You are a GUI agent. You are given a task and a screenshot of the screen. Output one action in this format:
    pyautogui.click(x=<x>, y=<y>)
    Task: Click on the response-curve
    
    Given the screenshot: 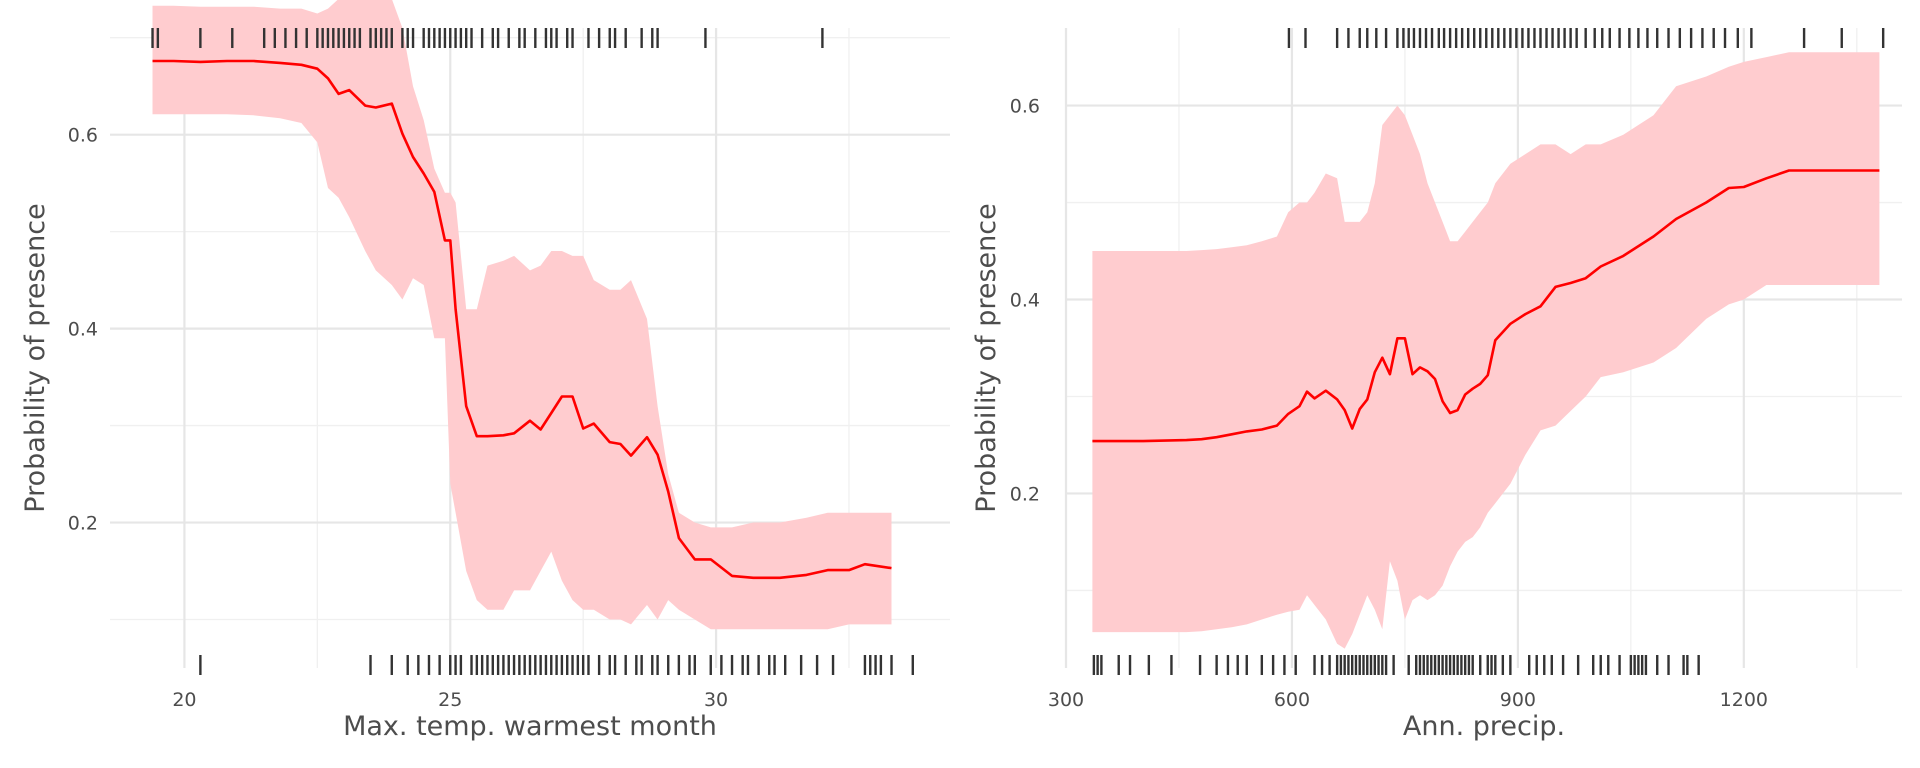 What is the action you would take?
    pyautogui.click(x=1486, y=306)
    